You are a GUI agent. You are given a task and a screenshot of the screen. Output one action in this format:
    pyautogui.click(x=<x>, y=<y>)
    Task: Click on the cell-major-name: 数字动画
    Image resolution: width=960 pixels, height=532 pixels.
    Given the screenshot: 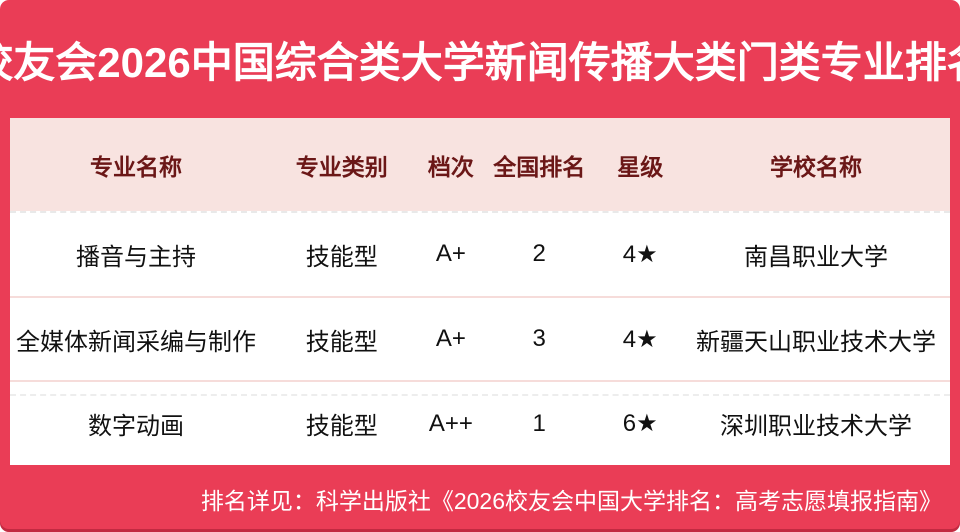 What is the action you would take?
    pyautogui.click(x=135, y=427)
    